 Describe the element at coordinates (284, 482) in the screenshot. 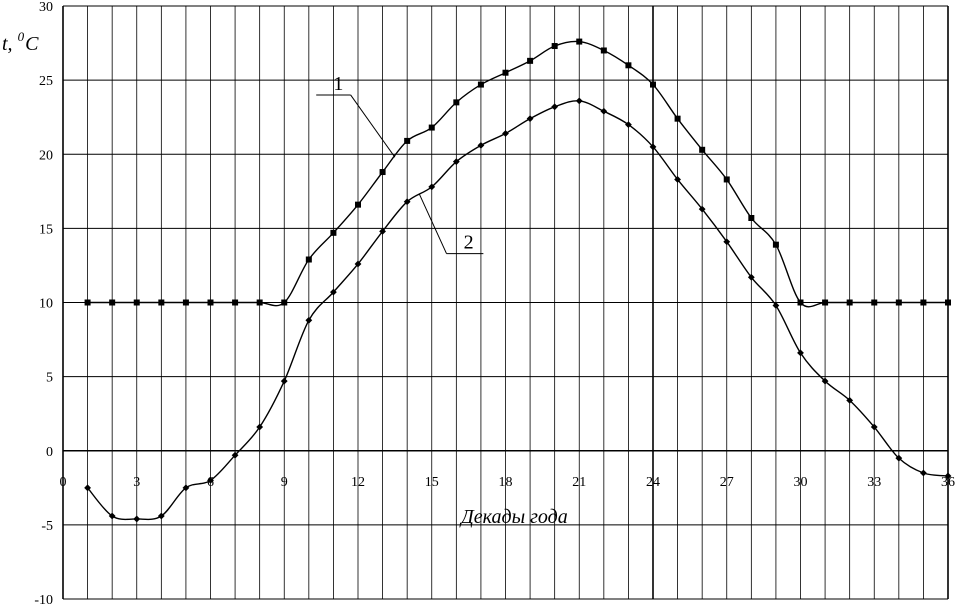

I see `x-tick-label: 9` at that location.